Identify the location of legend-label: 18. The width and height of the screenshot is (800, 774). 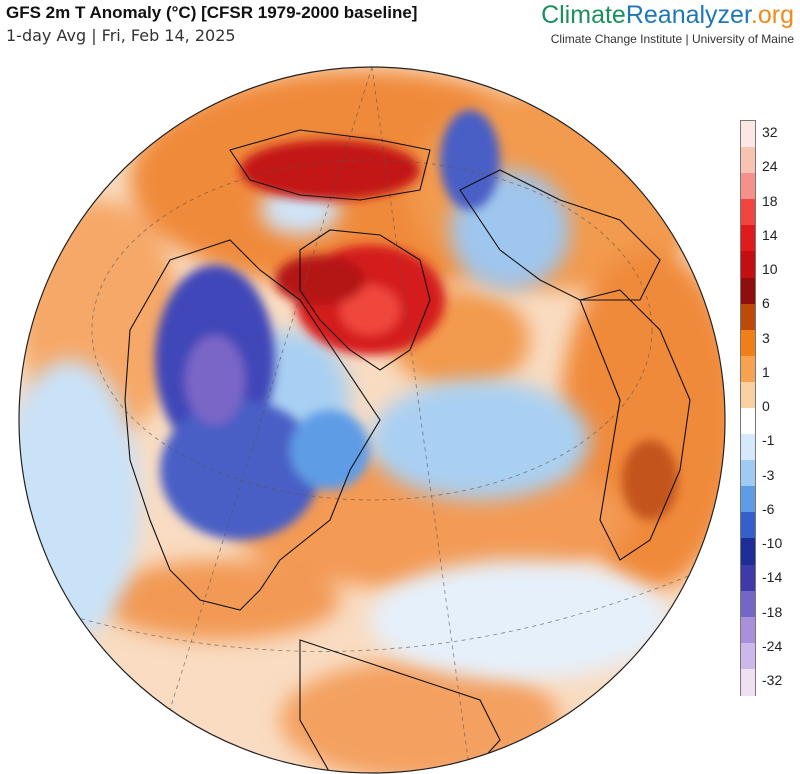
(770, 200).